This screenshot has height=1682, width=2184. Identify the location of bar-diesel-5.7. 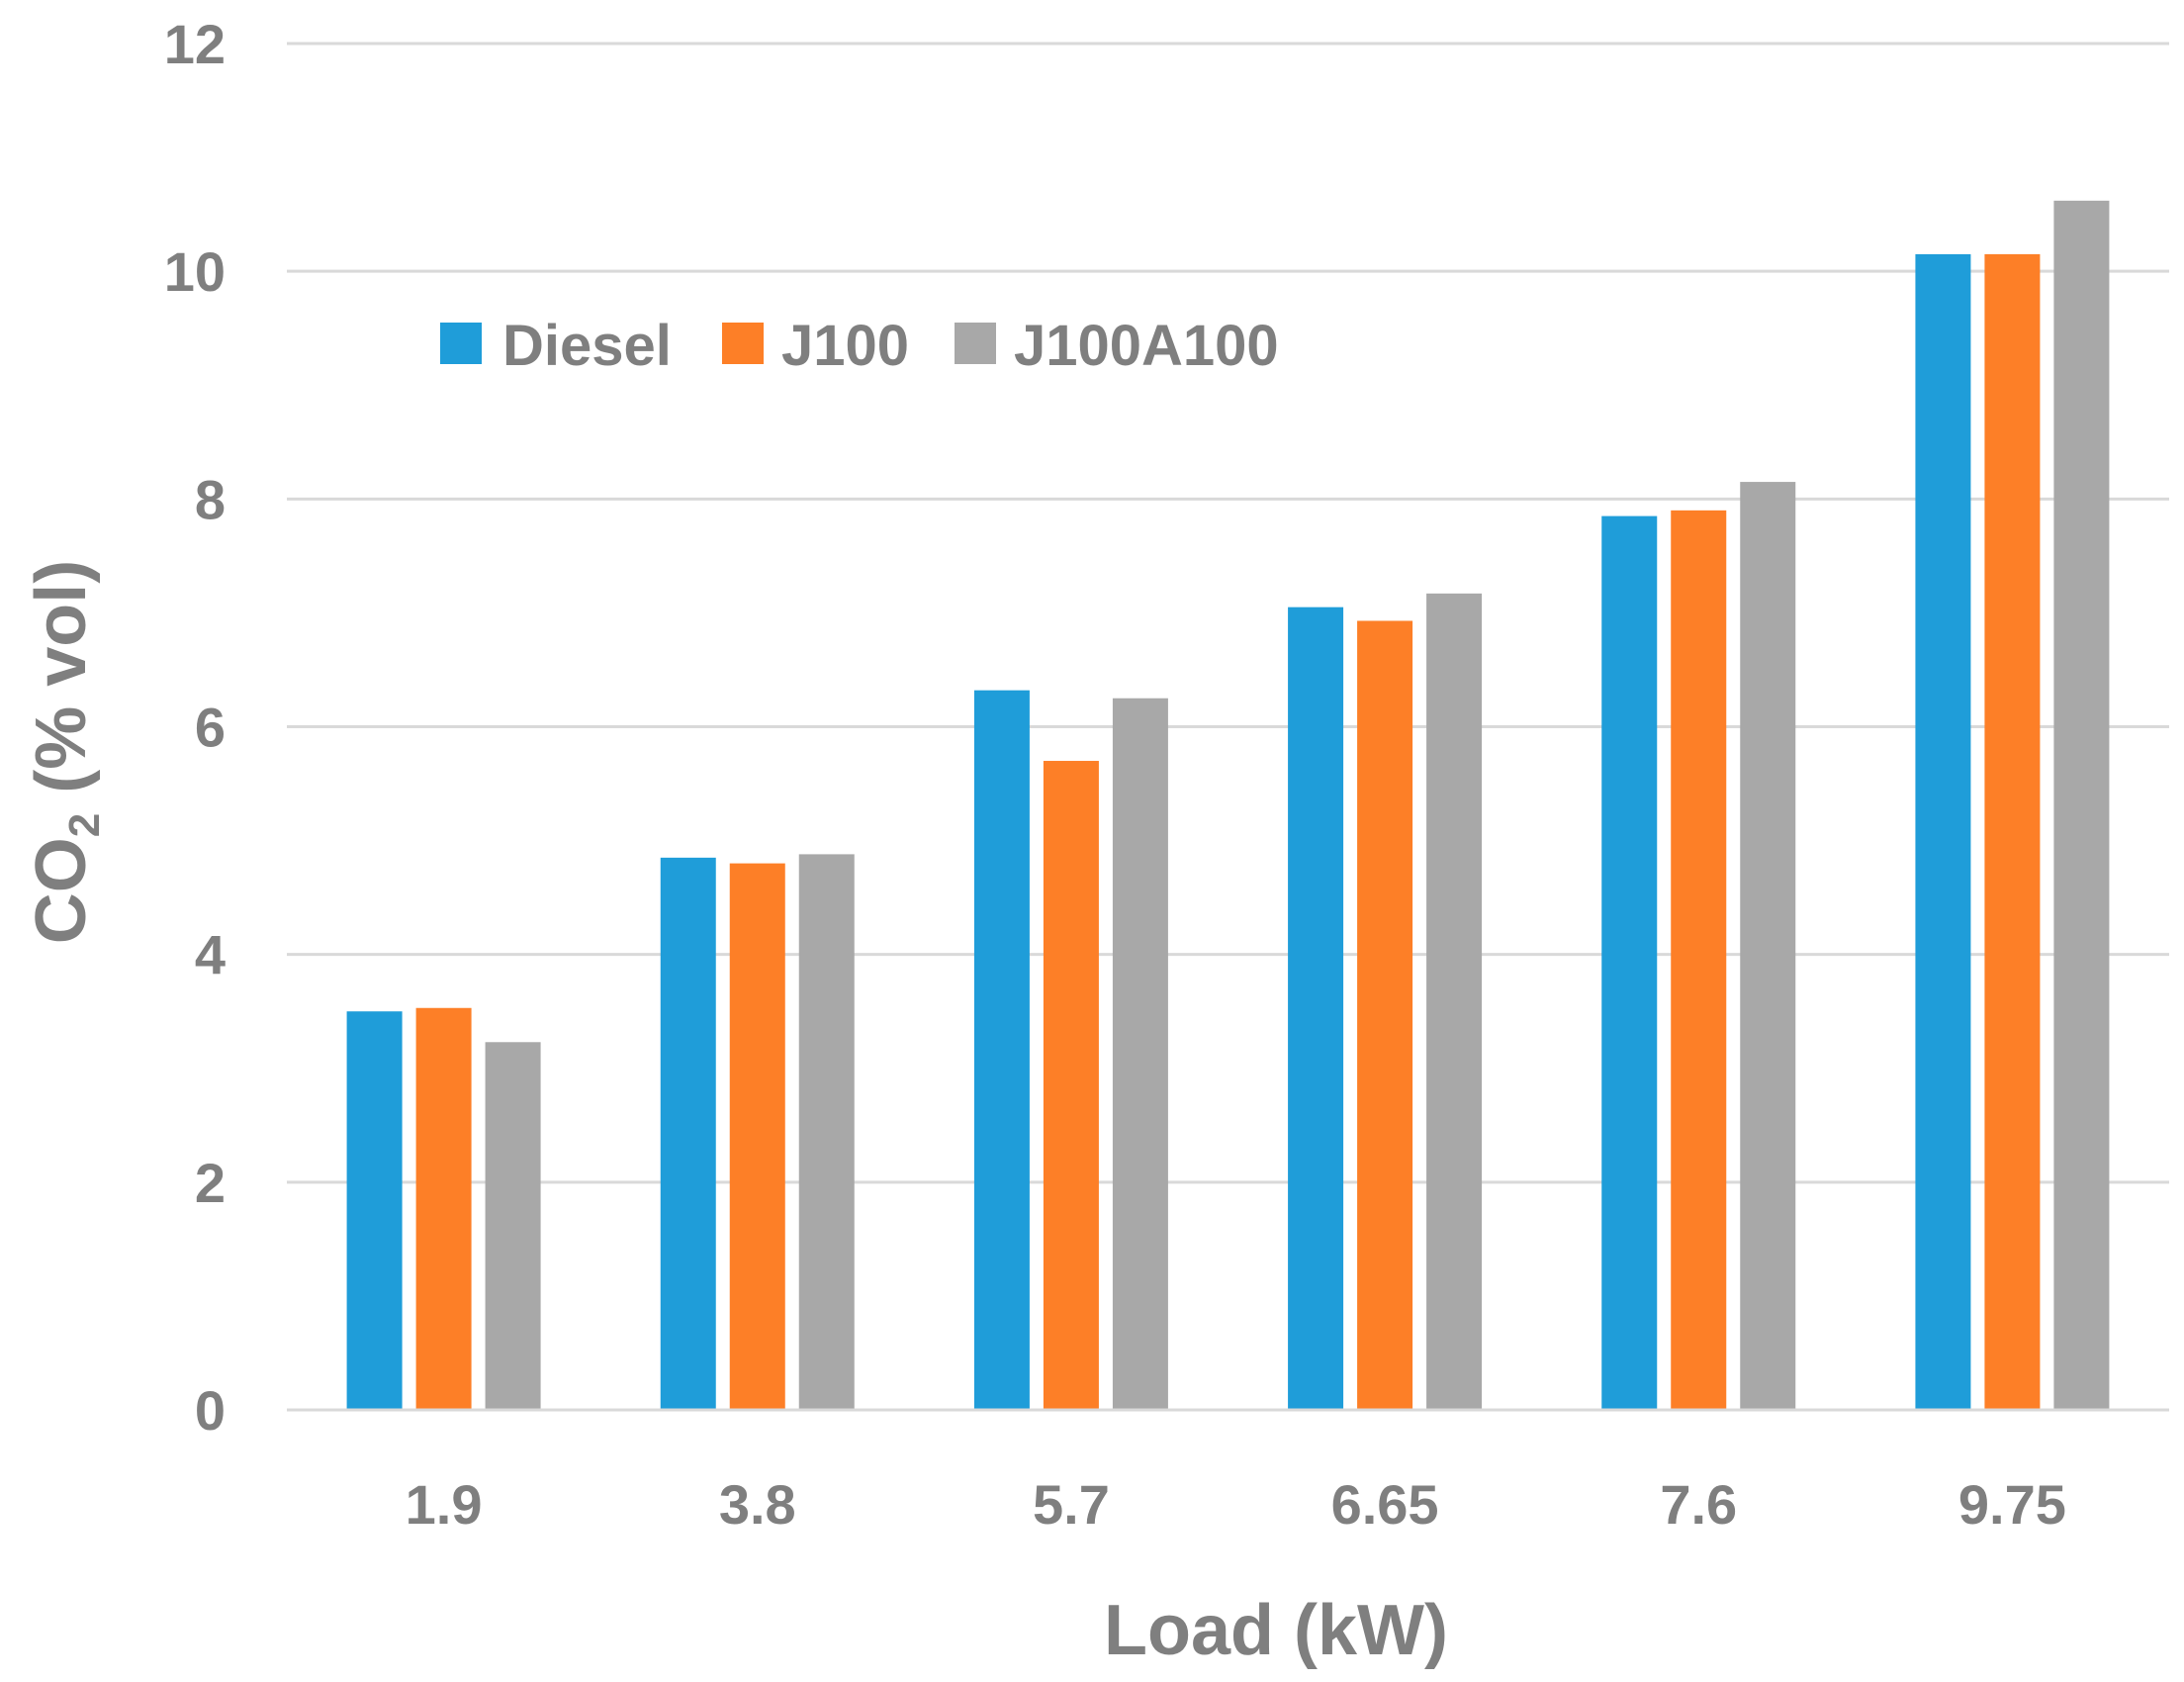
(1001, 1050).